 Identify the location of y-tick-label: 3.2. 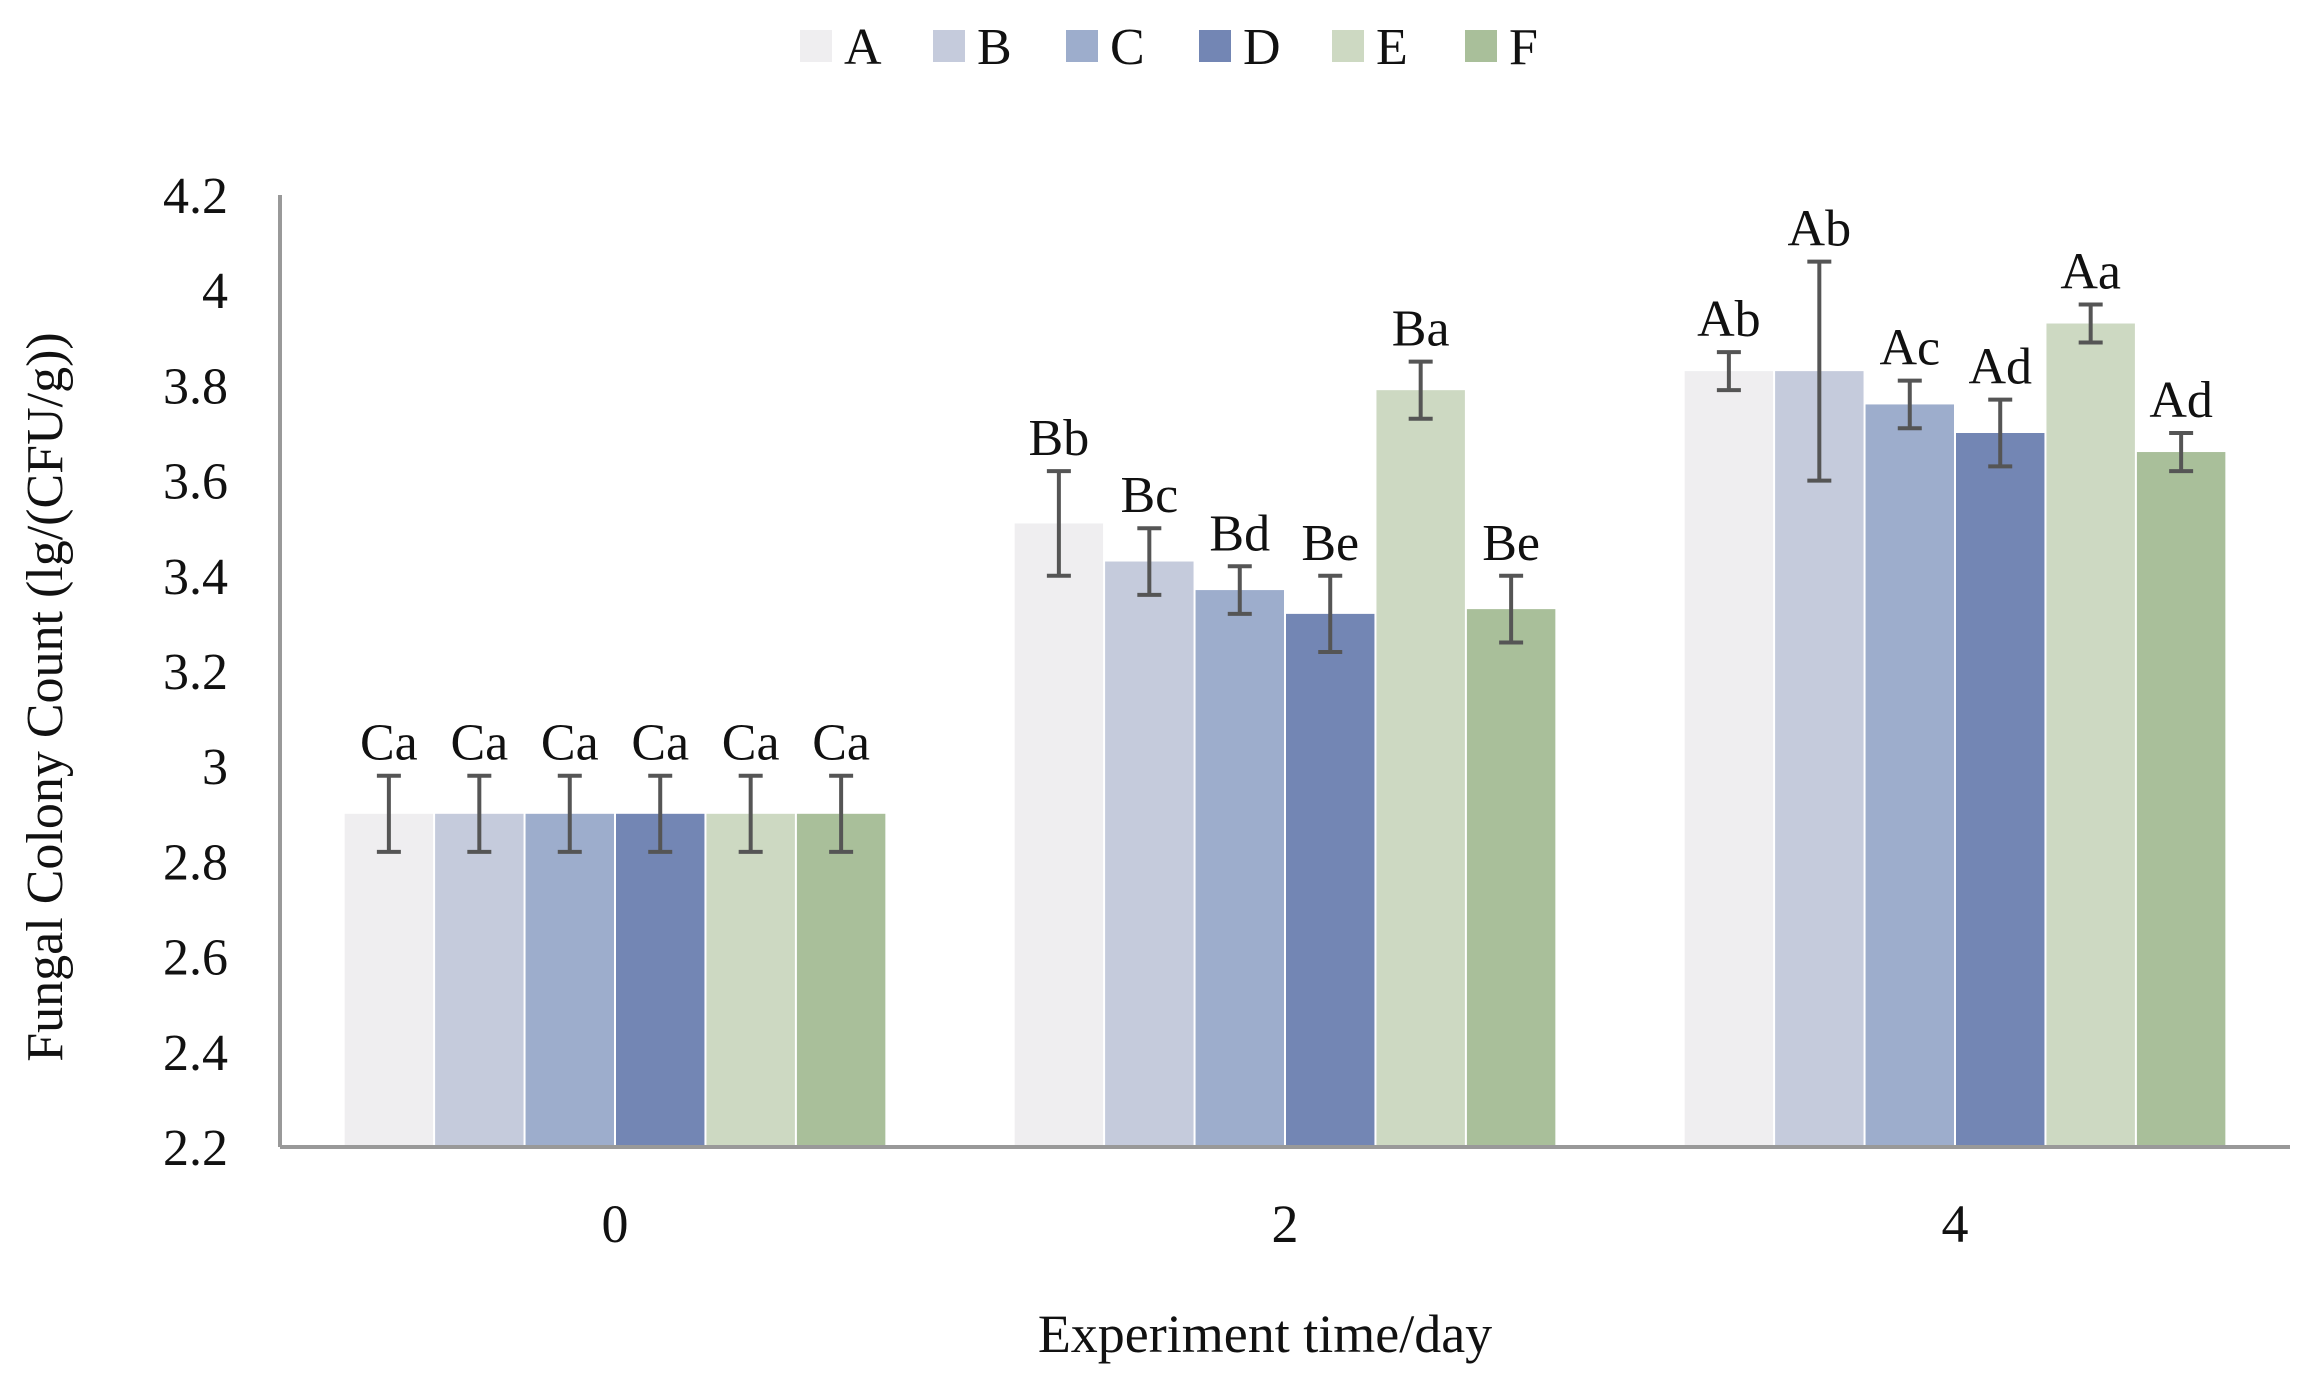
(195, 672).